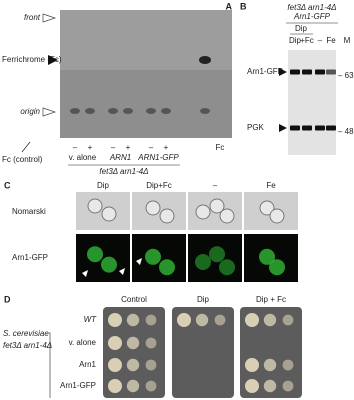 Image resolution: width=354 pixels, height=400 pixels. What do you see at coordinates (32, 17) in the screenshot?
I see `front-label: front` at bounding box center [32, 17].